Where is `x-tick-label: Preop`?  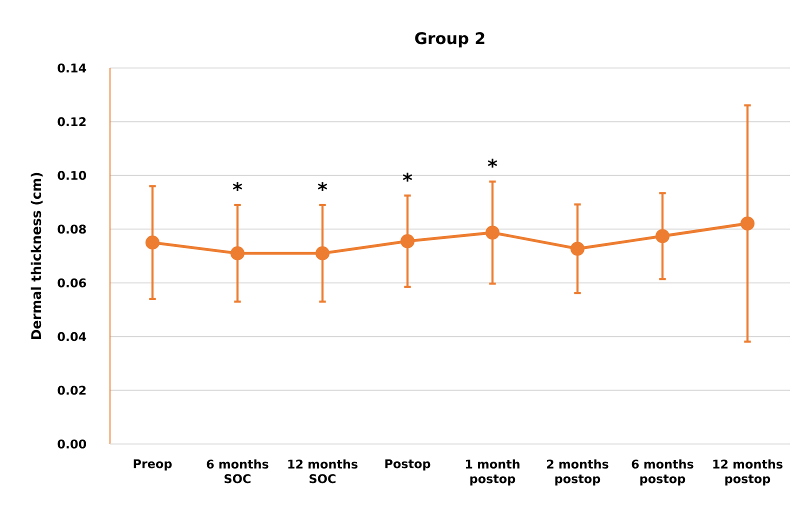 x-tick-label: Preop is located at coordinates (153, 465).